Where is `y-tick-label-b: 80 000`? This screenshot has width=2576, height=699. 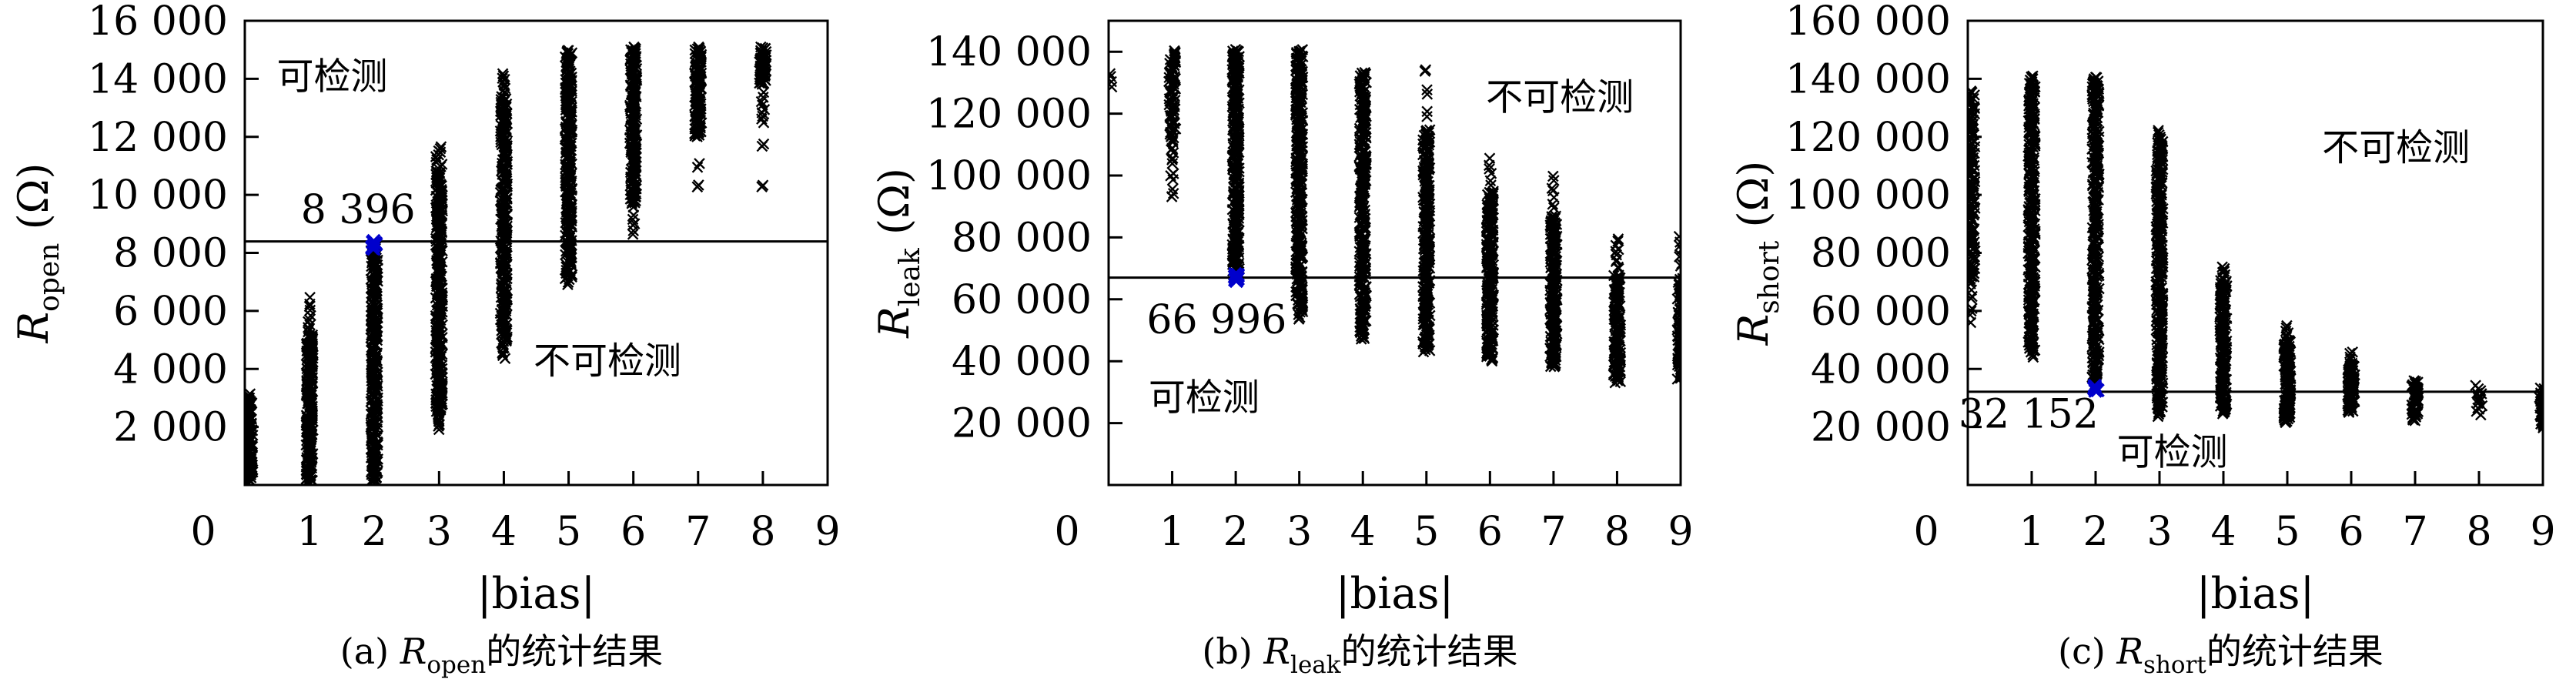 y-tick-label-b: 80 000 is located at coordinates (1022, 238).